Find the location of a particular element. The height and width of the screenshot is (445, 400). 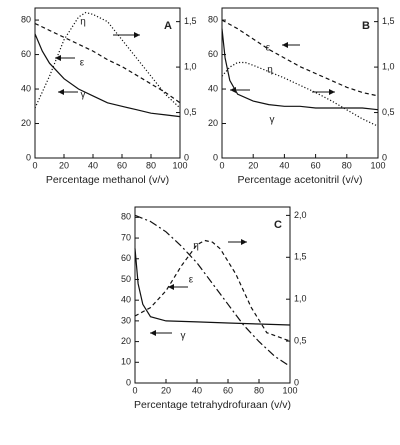

y2-tick-label: 2,0 is located at coordinates (300, 215).